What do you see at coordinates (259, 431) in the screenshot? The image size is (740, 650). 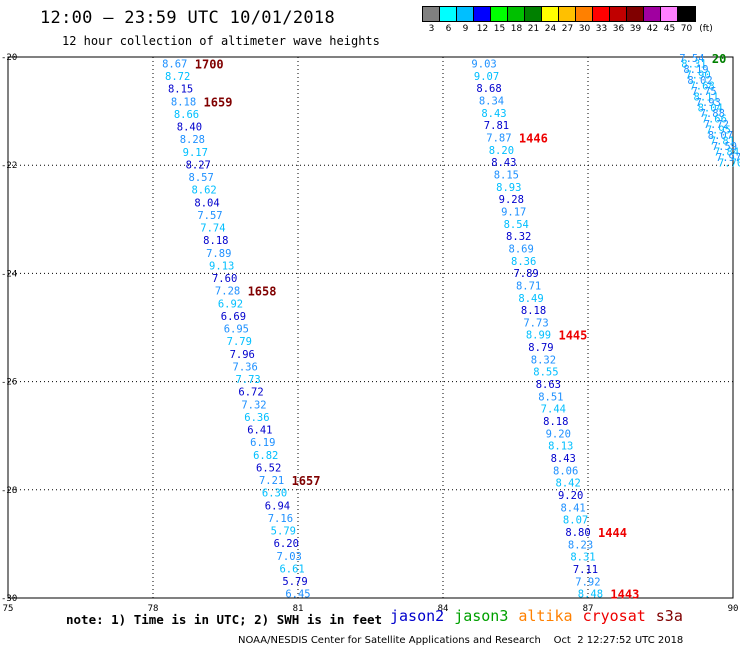 I see `wave-height-value: 6.41` at bounding box center [259, 431].